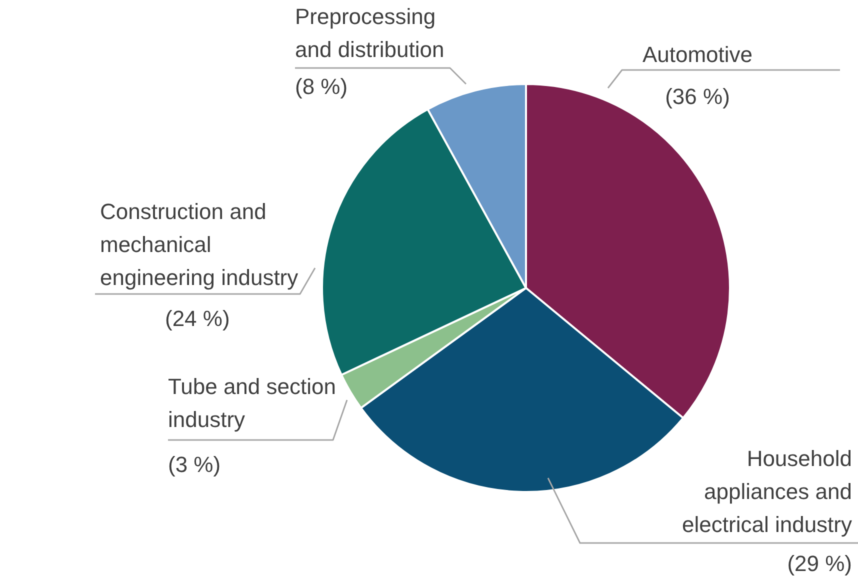 The image size is (858, 579). Describe the element at coordinates (697, 55) in the screenshot. I see `slice-label: Automotive` at that location.